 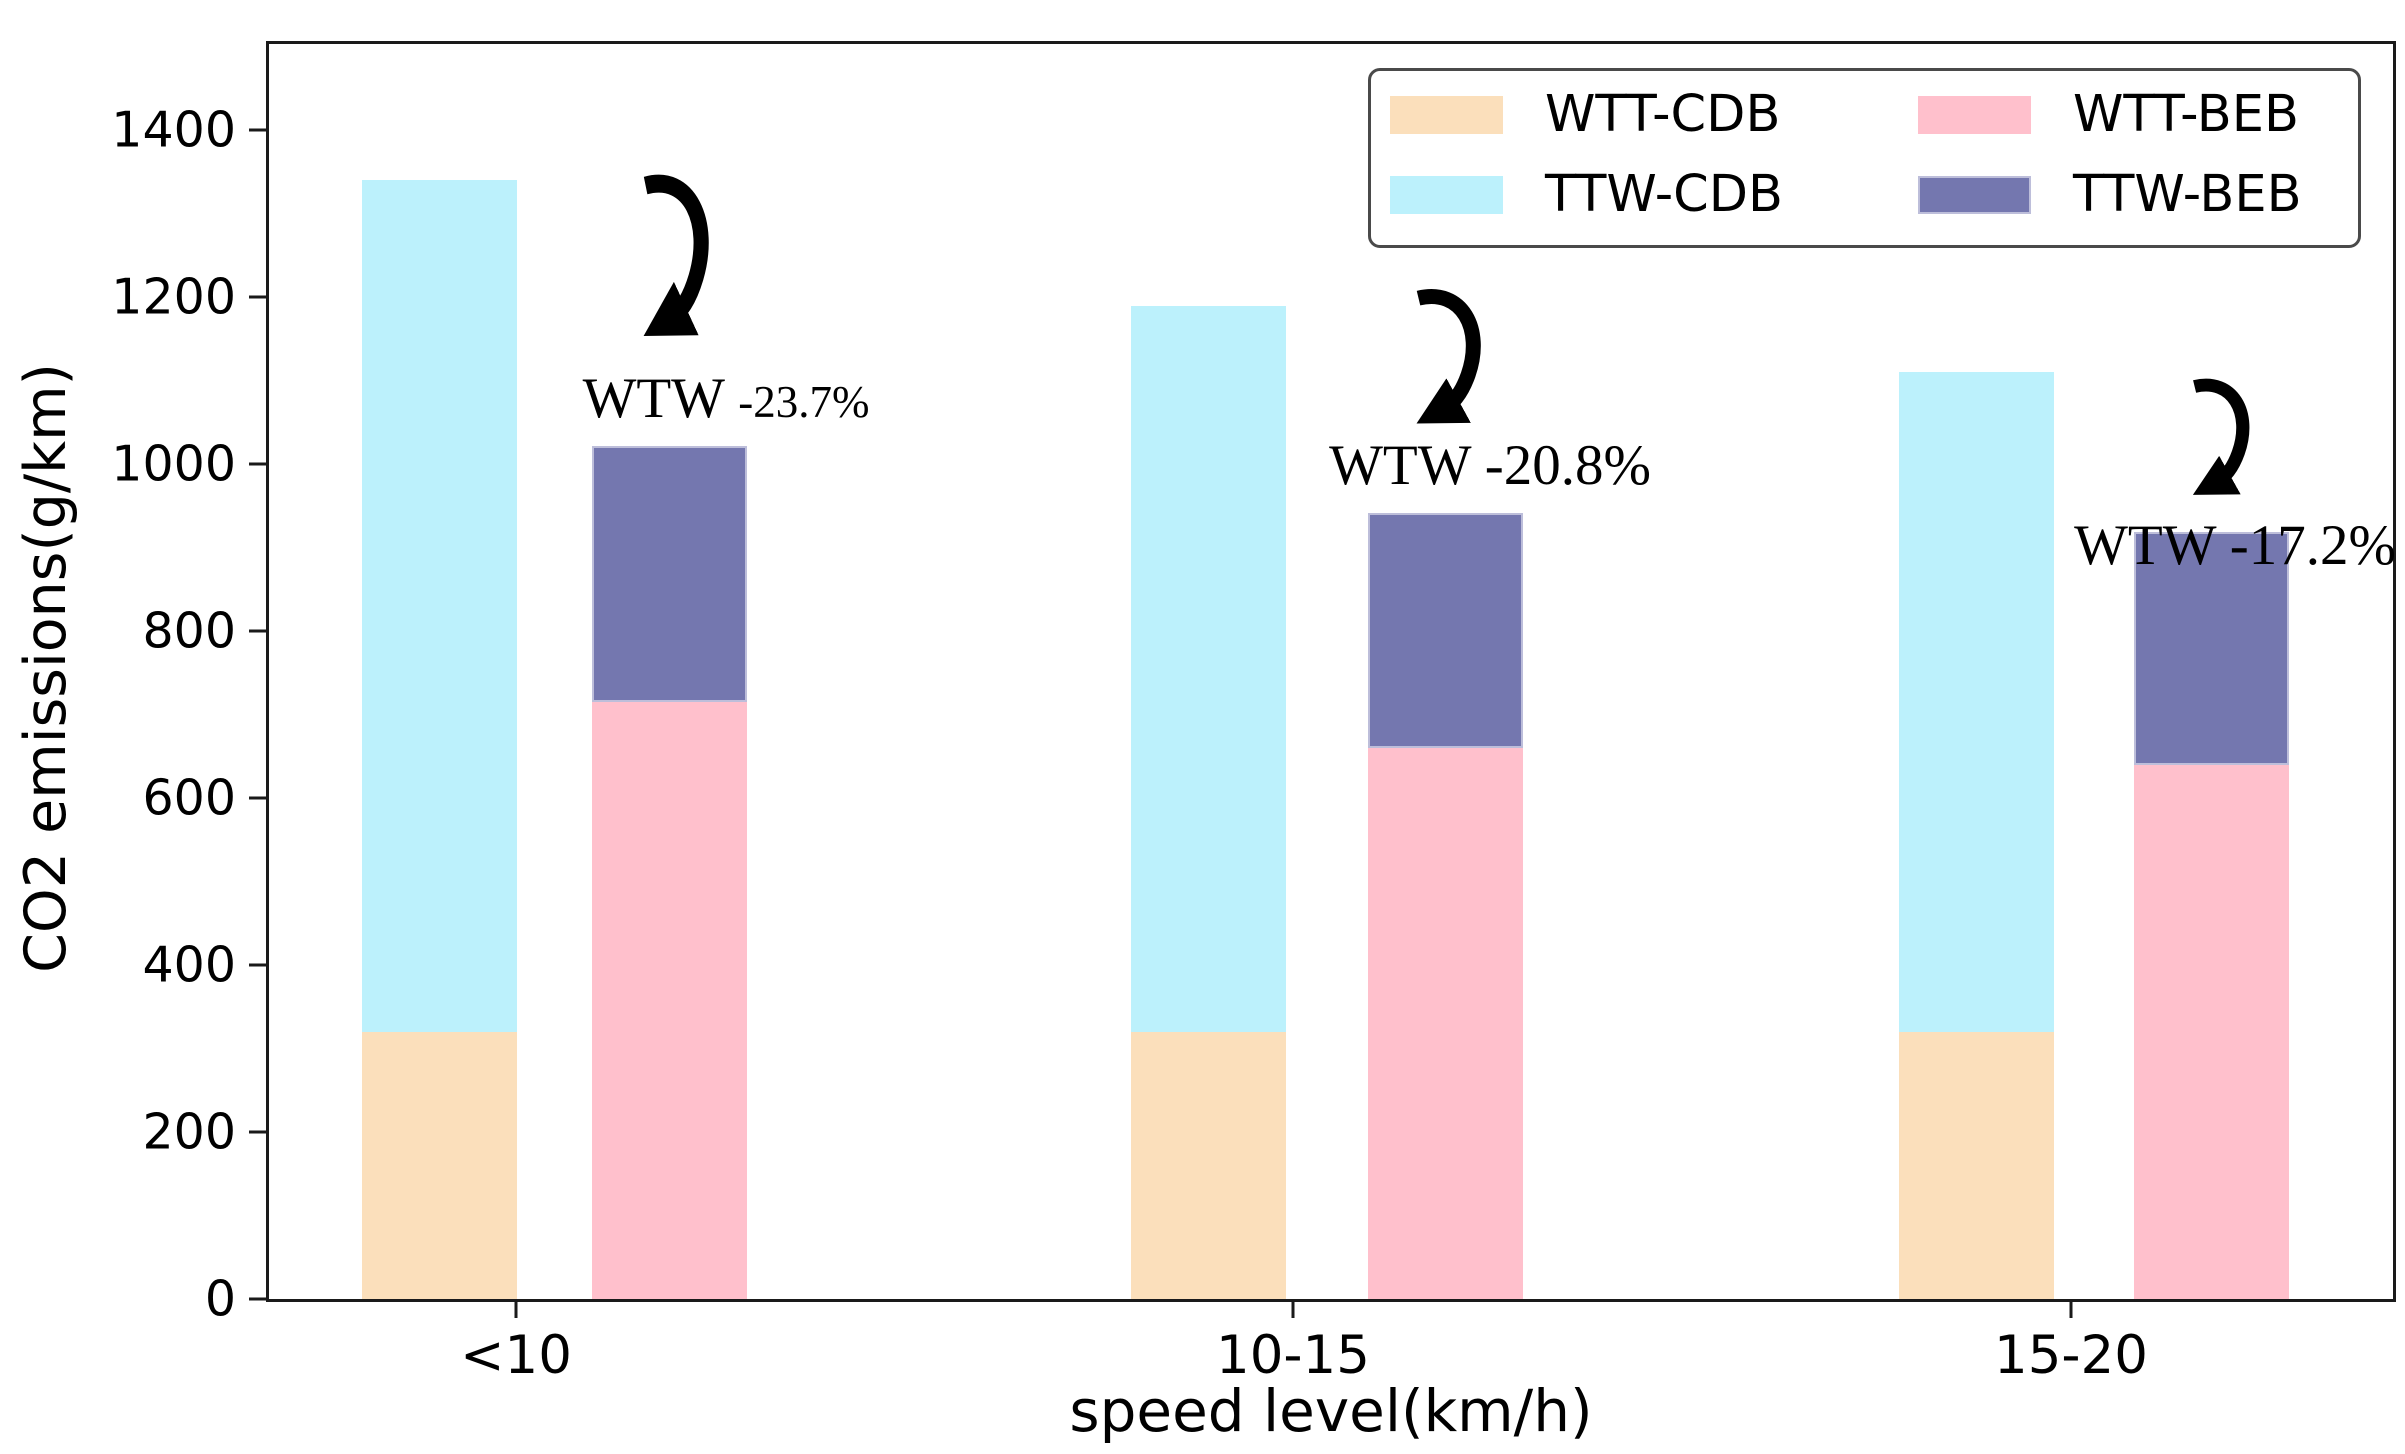 I want to click on y-tick-label-400: 400, so click(x=189, y=965).